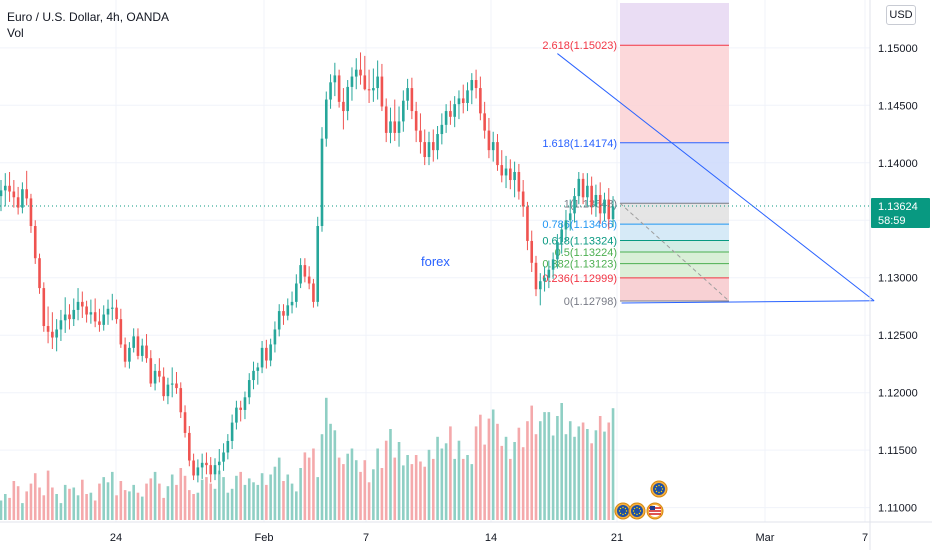 This screenshot has height=550, width=932. I want to click on currency-button: USD, so click(901, 15).